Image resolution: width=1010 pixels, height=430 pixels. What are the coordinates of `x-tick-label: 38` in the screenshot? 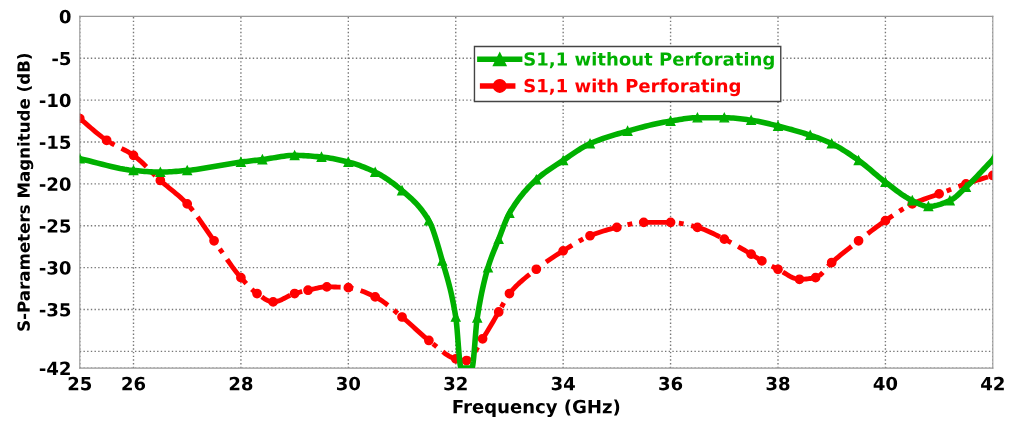 It's located at (778, 383).